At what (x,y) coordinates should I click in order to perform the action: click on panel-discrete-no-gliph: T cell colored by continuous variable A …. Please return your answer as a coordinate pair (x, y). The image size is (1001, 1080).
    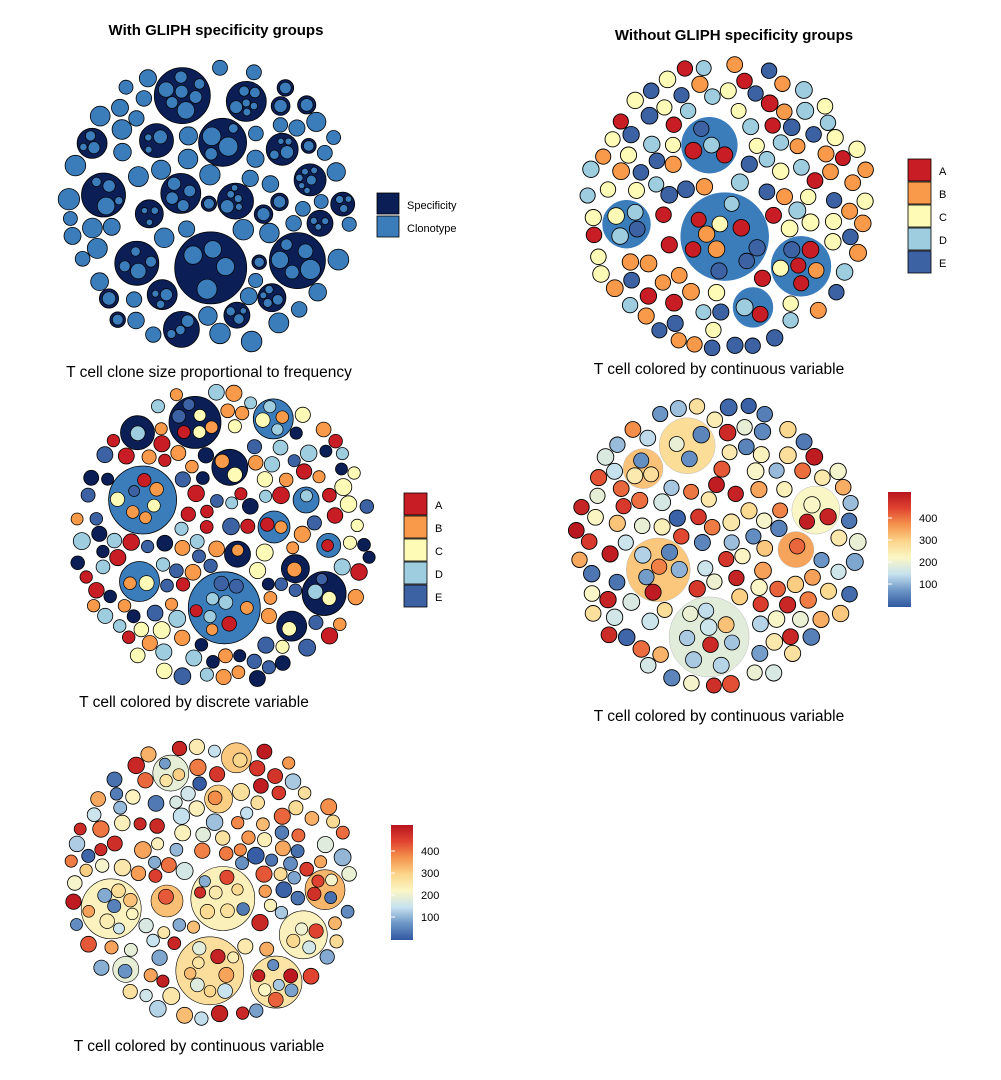
    Looking at the image, I should click on (763, 217).